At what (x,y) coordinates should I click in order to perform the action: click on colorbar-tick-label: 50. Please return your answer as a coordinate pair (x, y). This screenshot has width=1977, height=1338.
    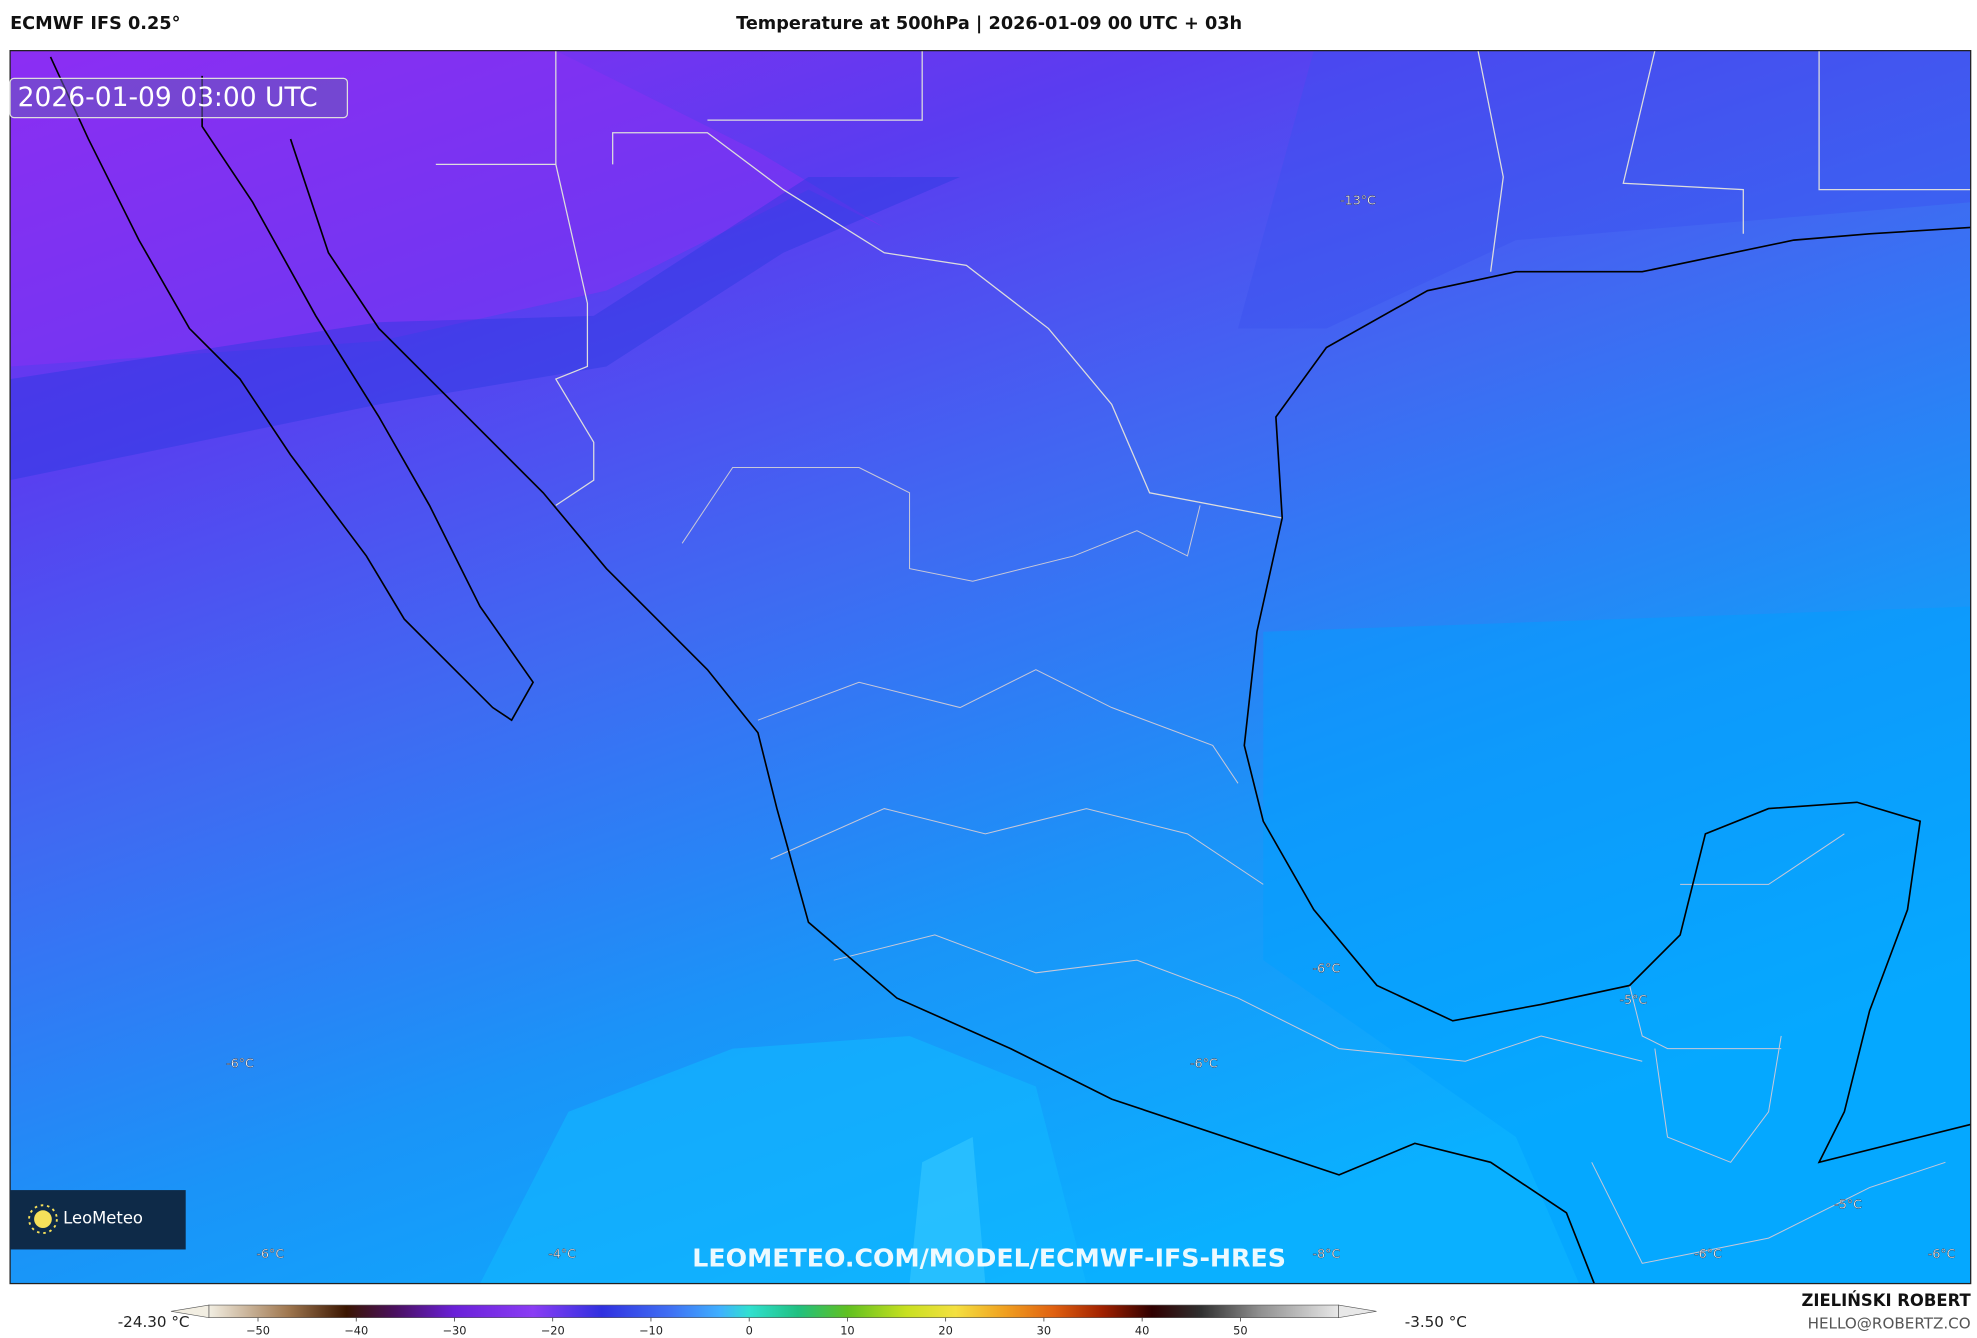
    Looking at the image, I should click on (1240, 1331).